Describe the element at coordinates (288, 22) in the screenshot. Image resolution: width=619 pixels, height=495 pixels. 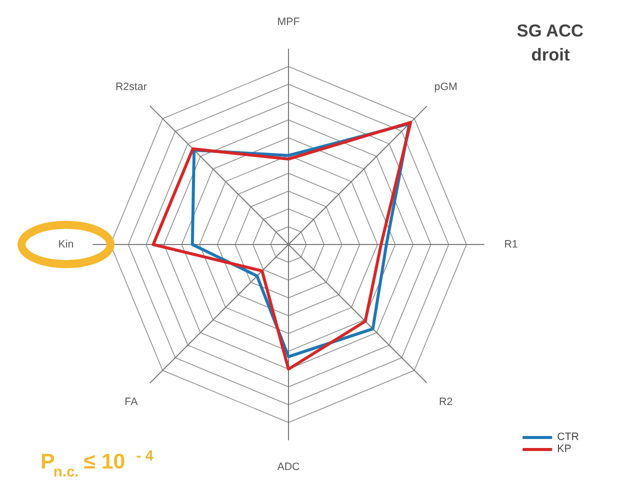
I see `spoke-label: MPF` at that location.